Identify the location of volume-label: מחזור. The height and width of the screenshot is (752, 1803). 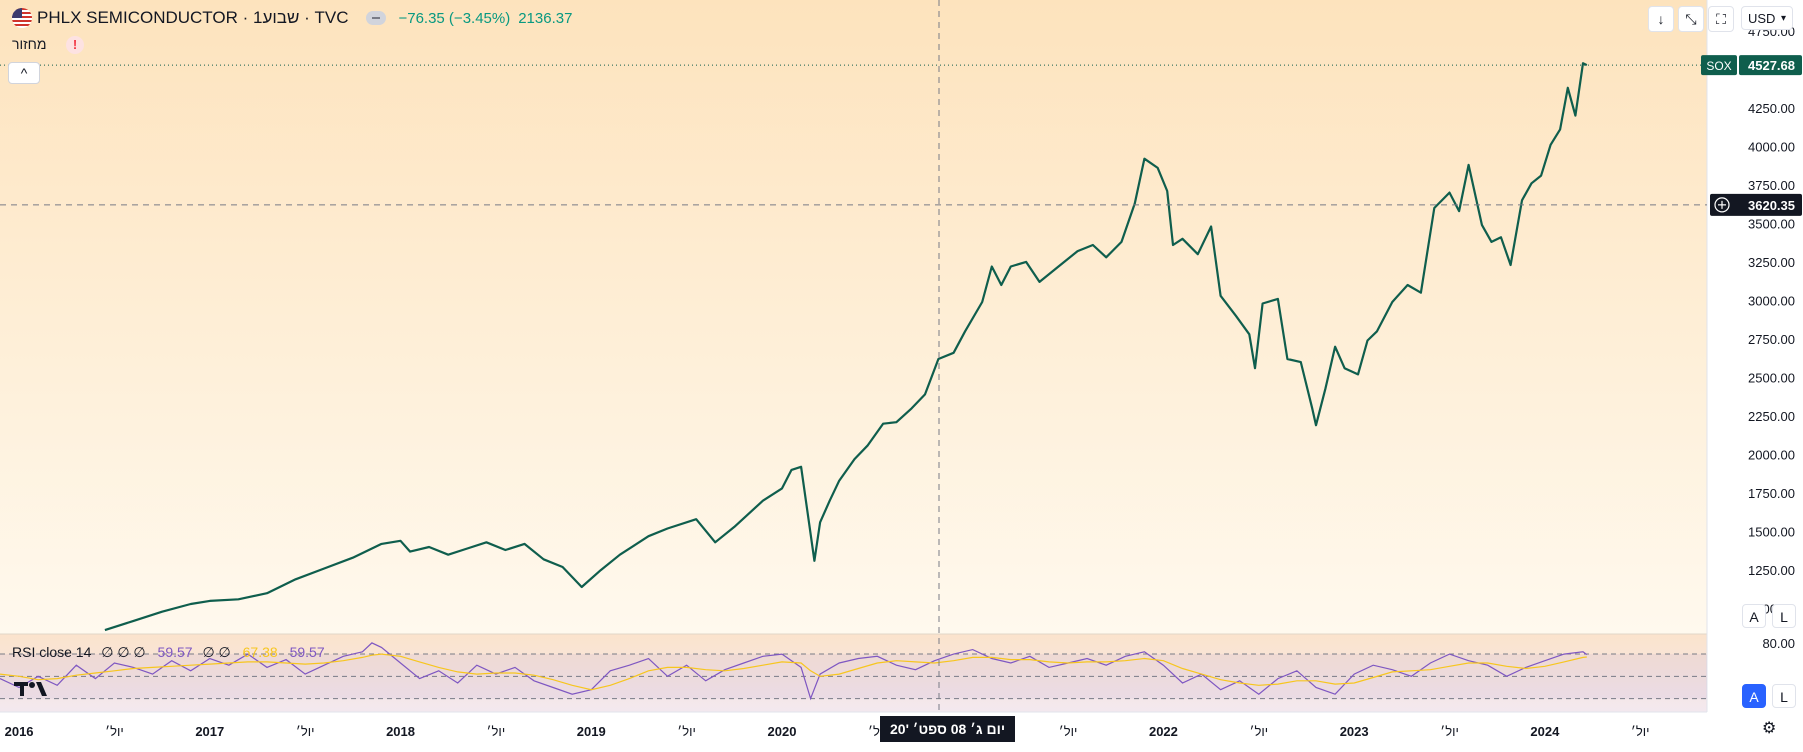
(29, 44).